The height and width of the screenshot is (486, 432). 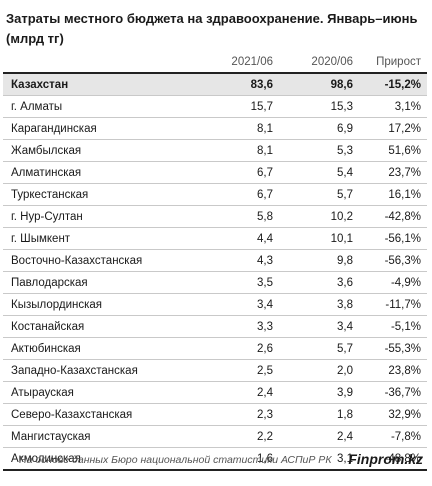 I want to click on cell-growth: -56,3%, so click(x=393, y=260).